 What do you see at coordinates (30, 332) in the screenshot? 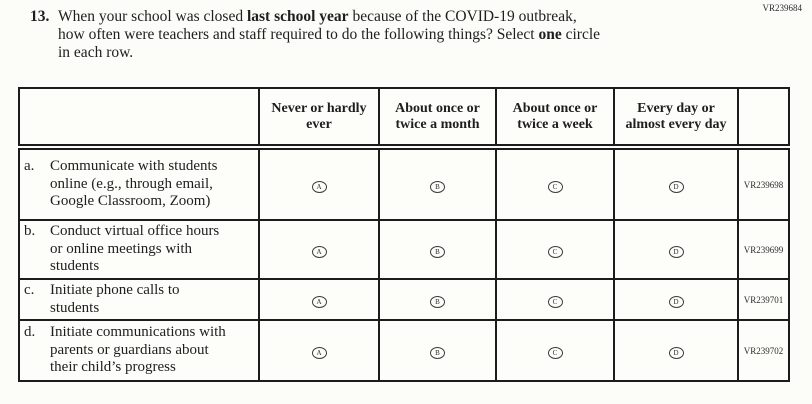
I see `row-letter: d.` at bounding box center [30, 332].